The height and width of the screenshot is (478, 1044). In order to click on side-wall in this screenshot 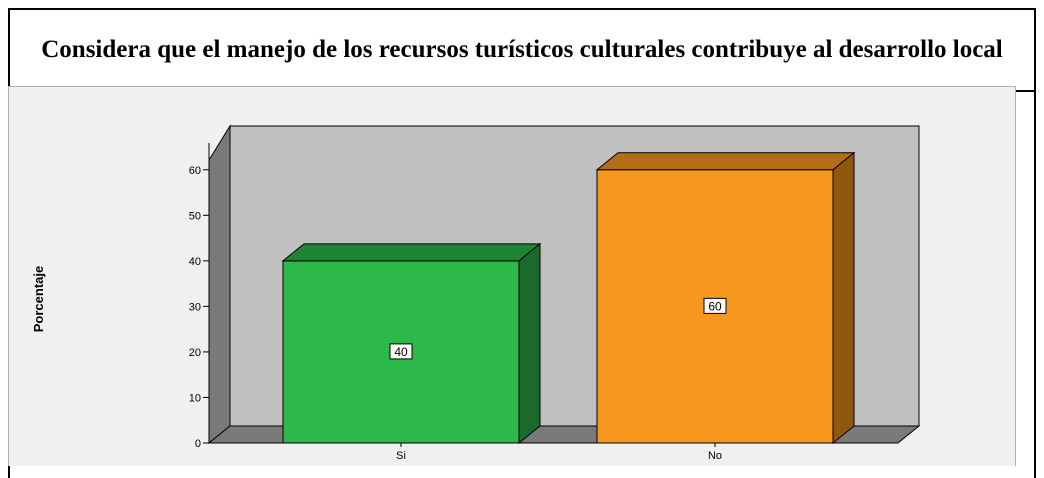, I will do `click(219, 284)`.